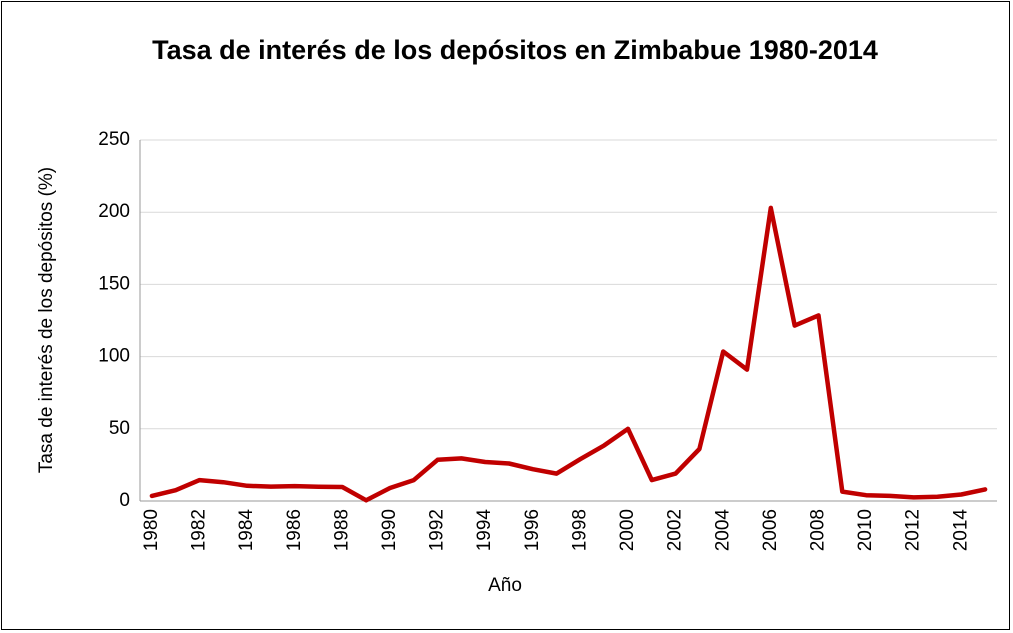 The height and width of the screenshot is (633, 1013). I want to click on x-tick-label: 2014, so click(960, 530).